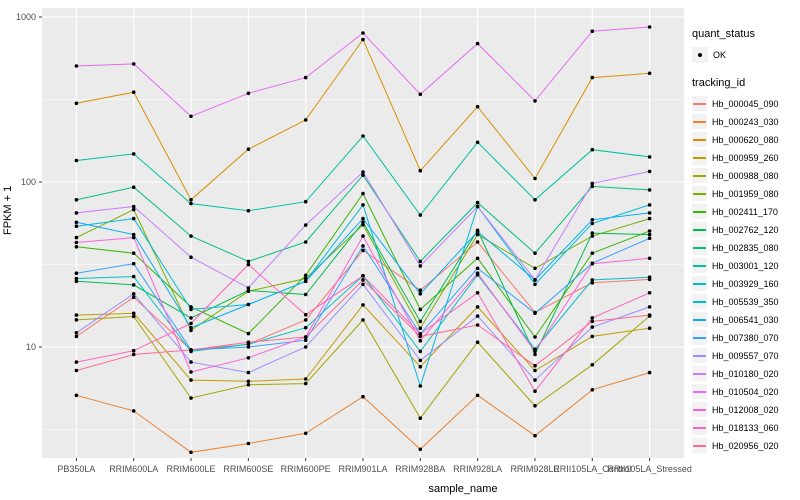 Image resolution: width=800 pixels, height=500 pixels. I want to click on legend-item-Hb_003001_120: Hb_003001_120, so click(746, 265).